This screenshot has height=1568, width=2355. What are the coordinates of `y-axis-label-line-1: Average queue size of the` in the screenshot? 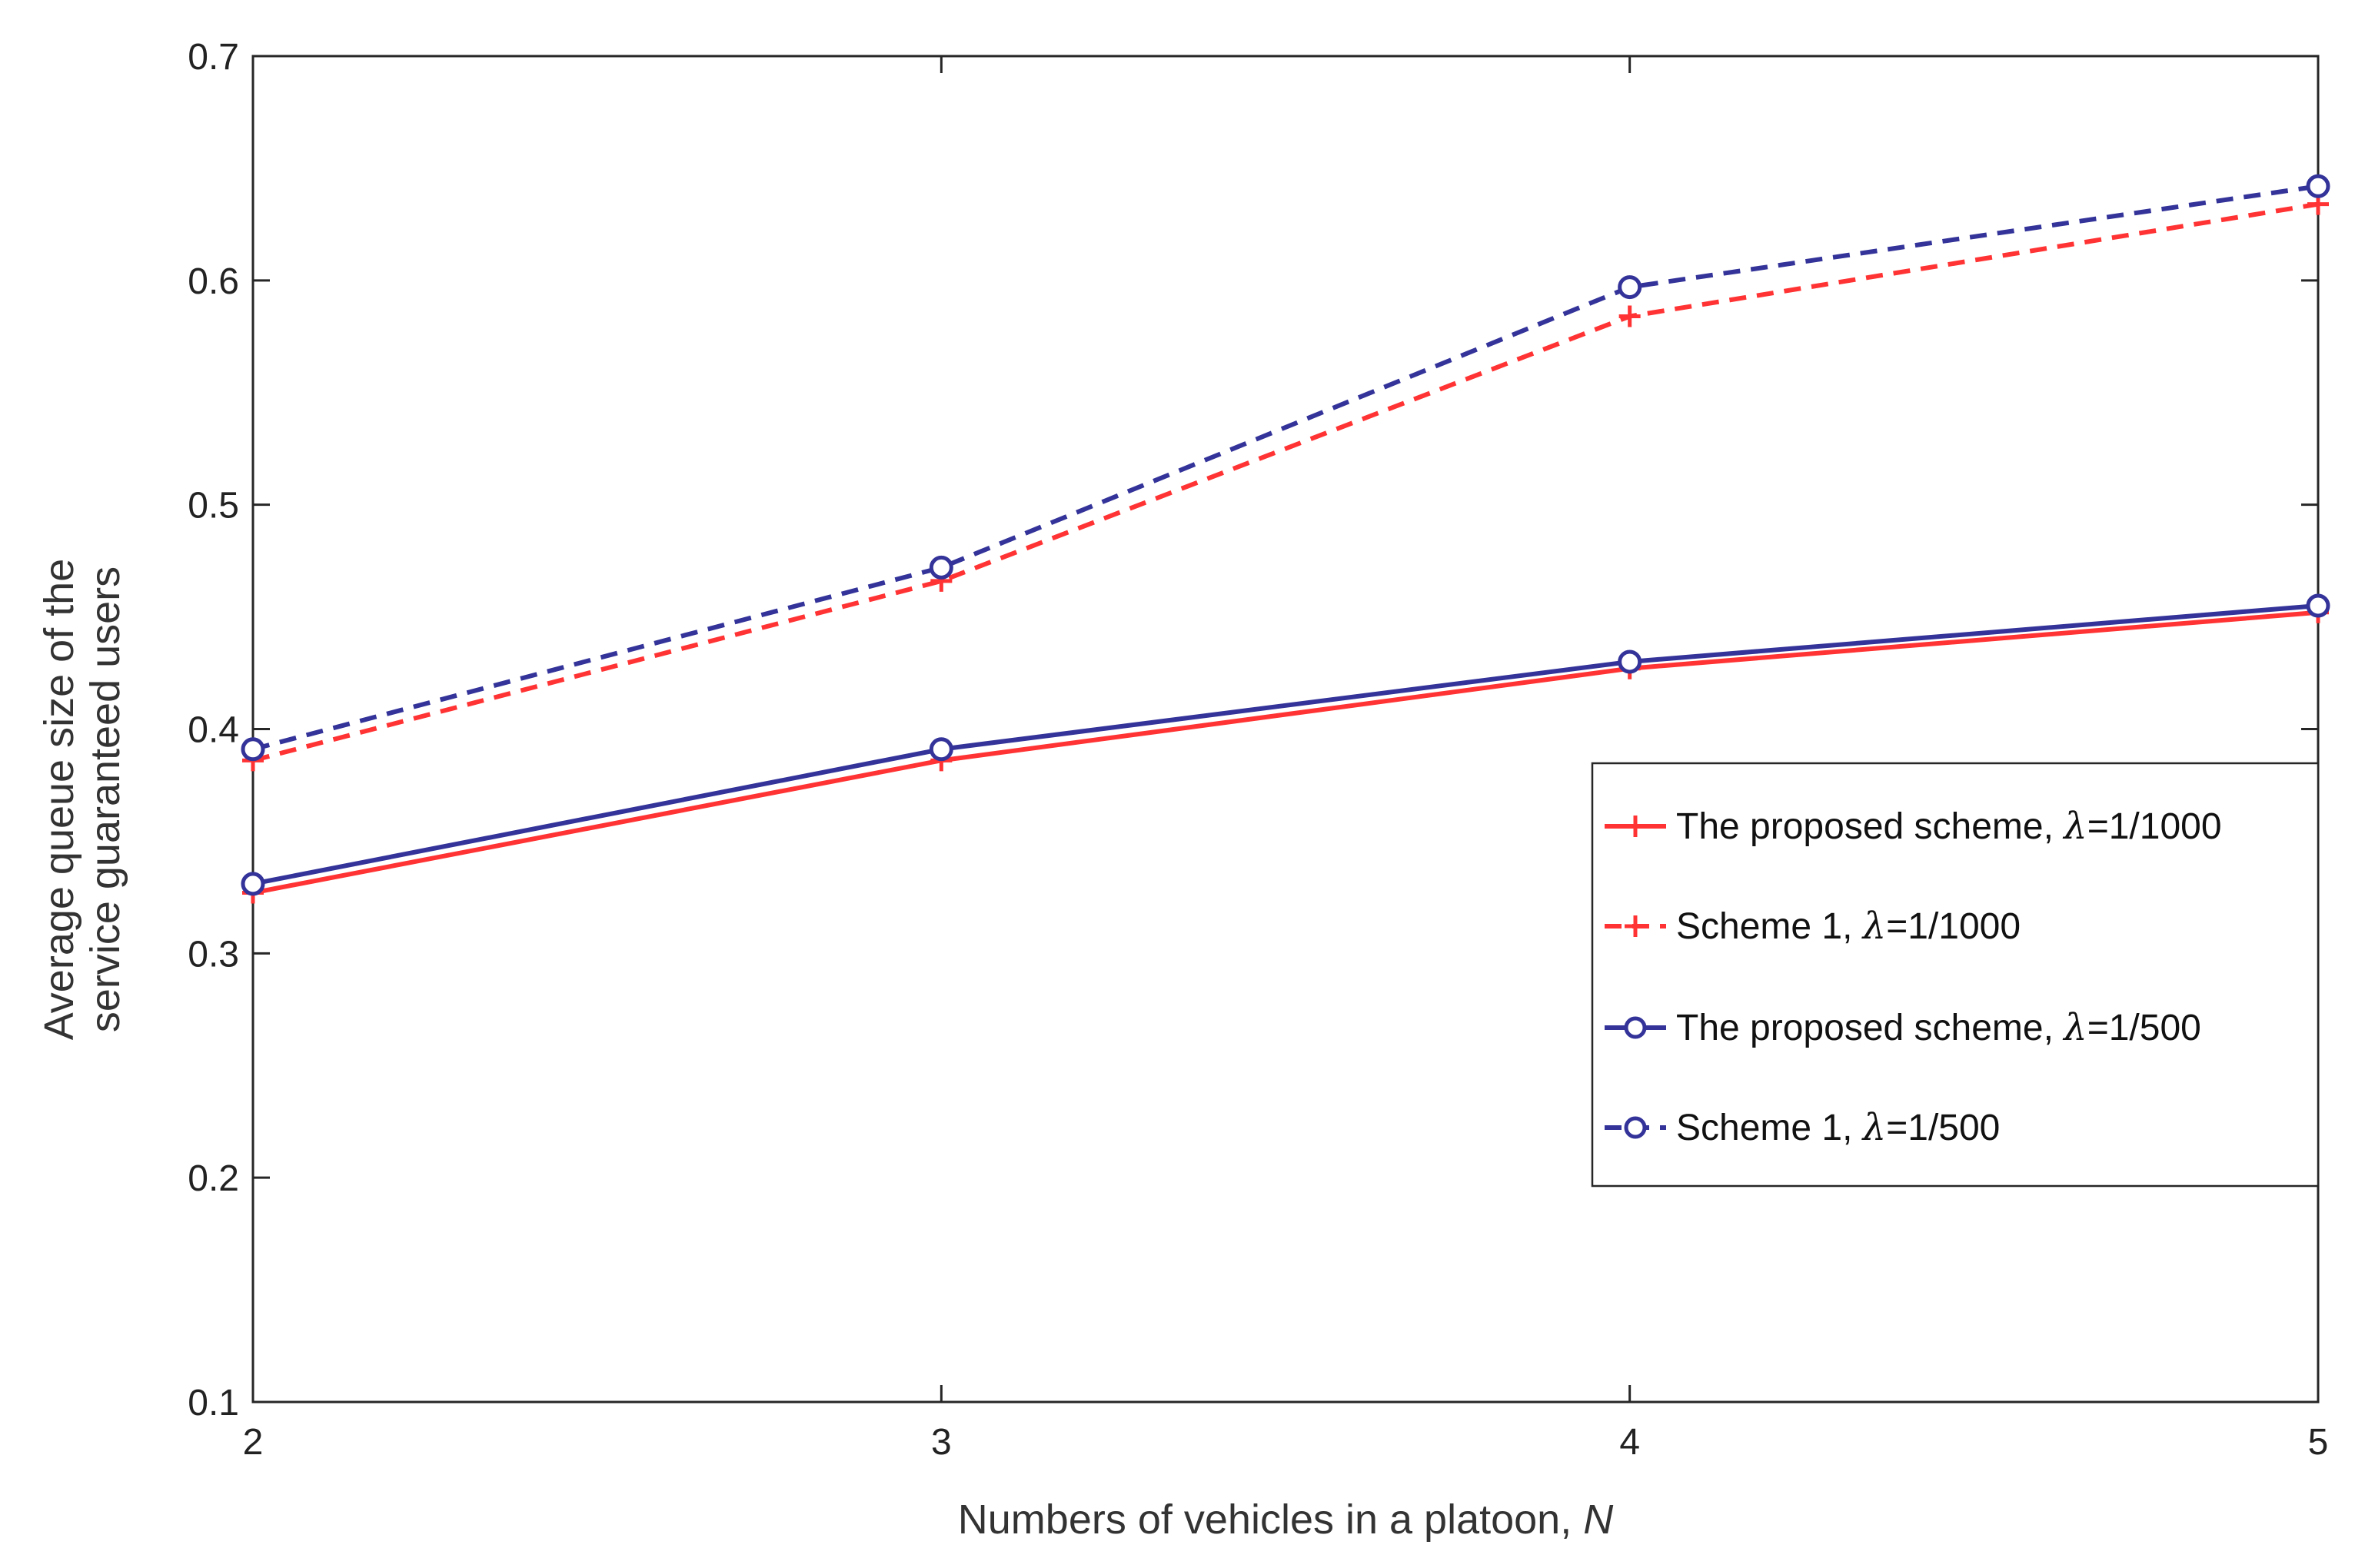 It's located at (59, 799).